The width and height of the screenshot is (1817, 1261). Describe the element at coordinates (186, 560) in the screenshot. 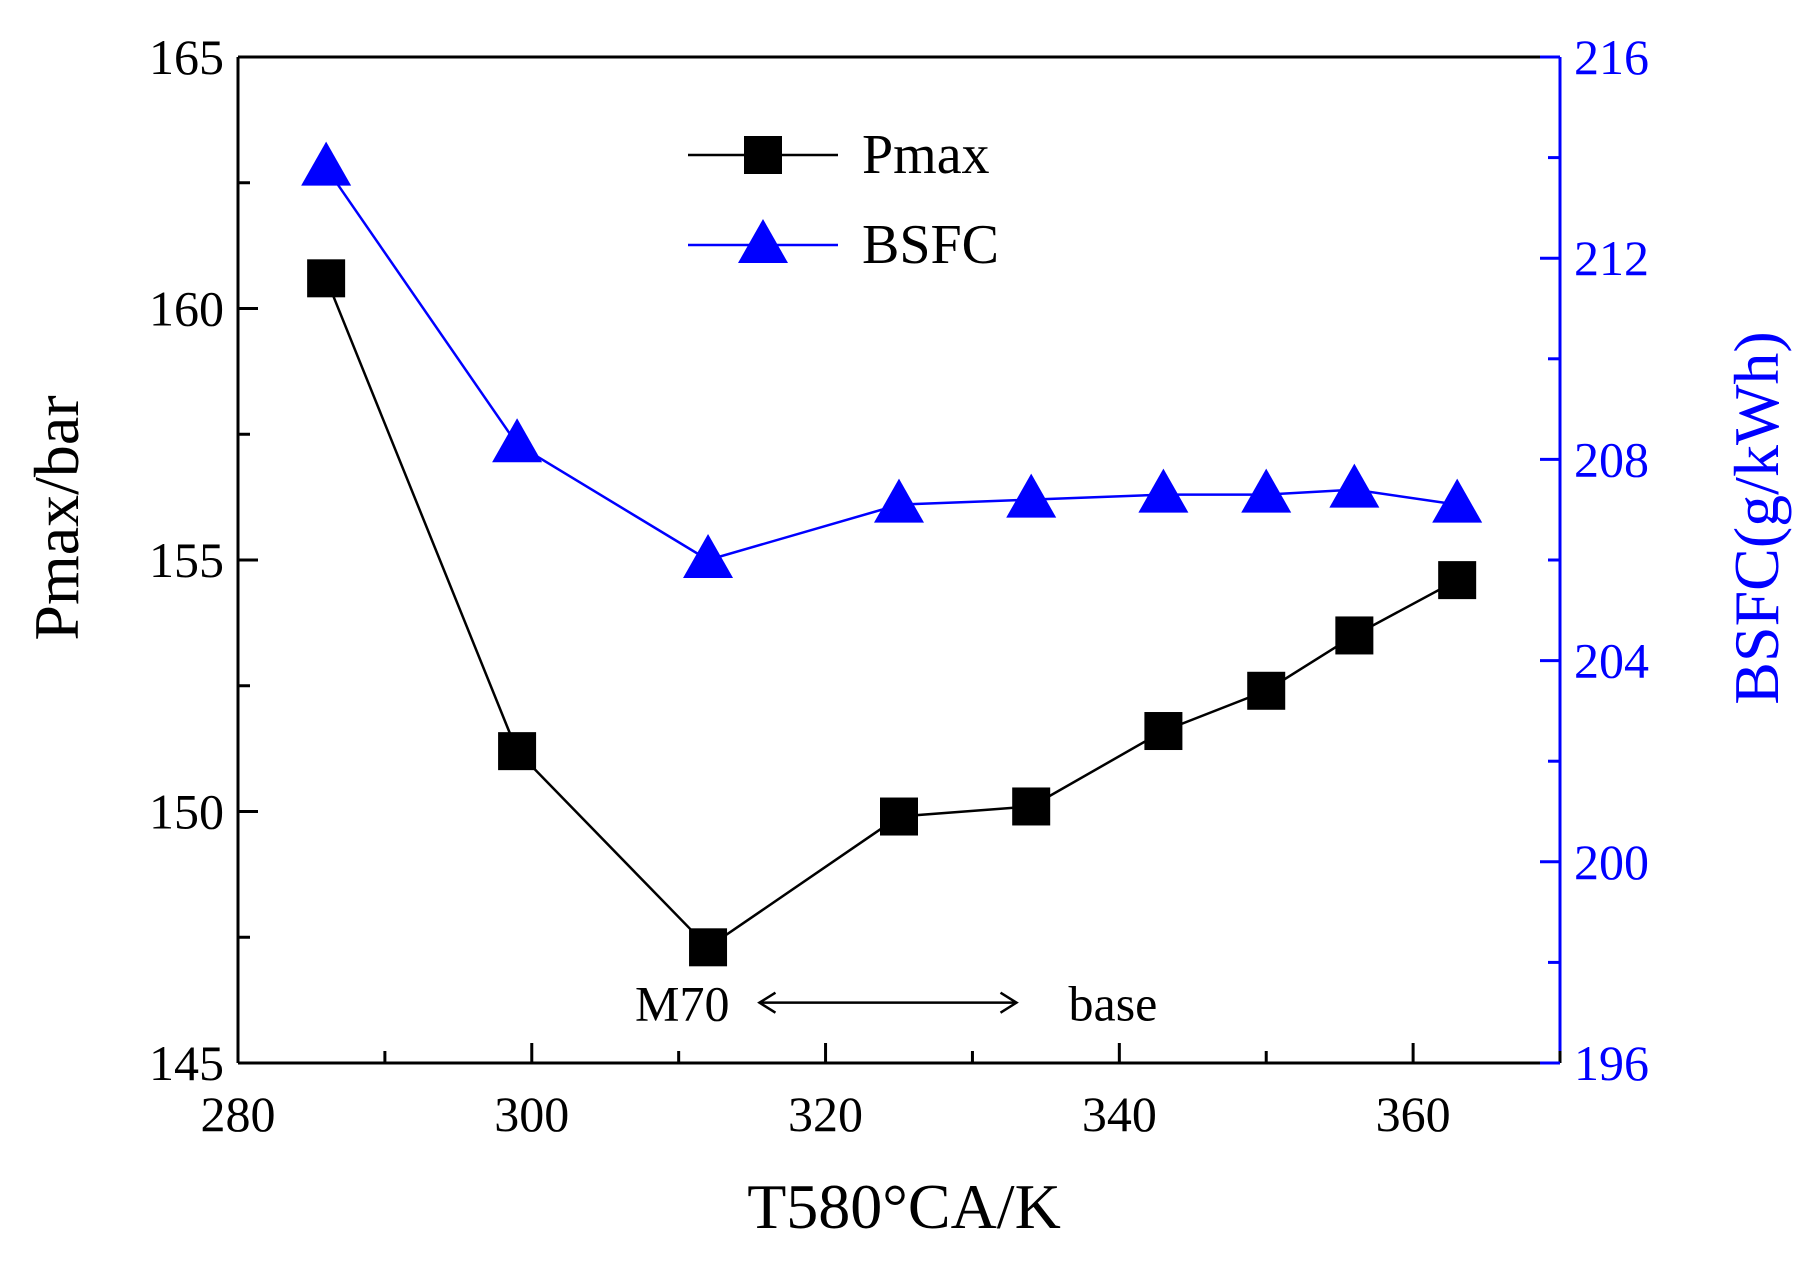

I see `y-left-tick-label: 155` at that location.